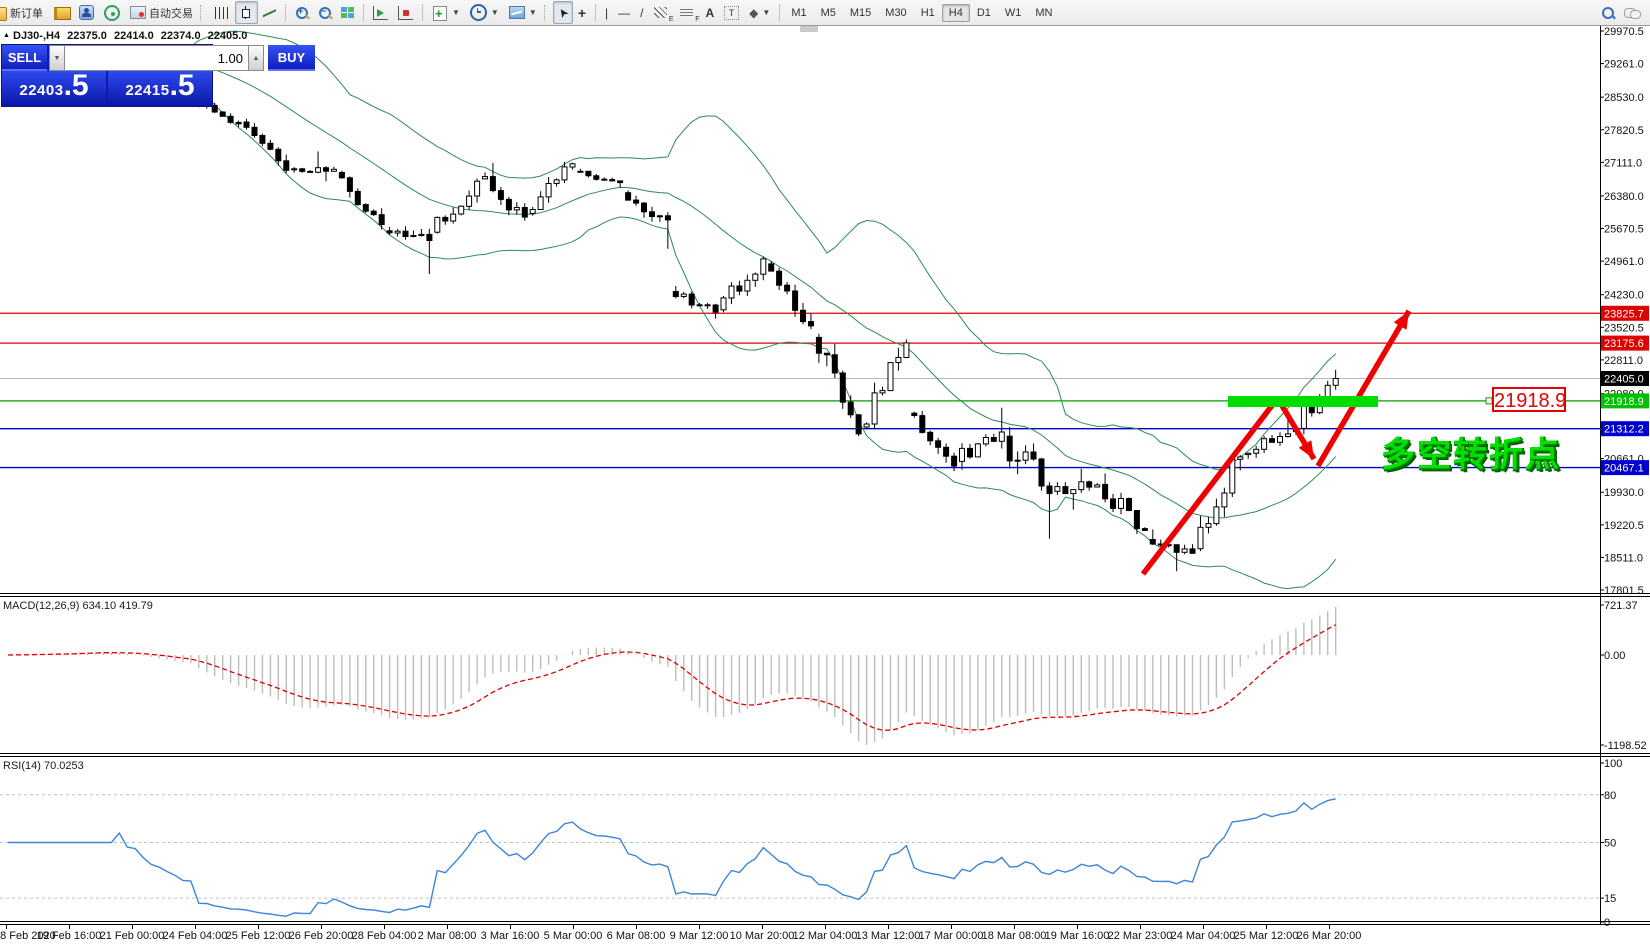 The width and height of the screenshot is (1650, 948). Describe the element at coordinates (78, 606) in the screenshot. I see `macd-label: MACD(12,26,9) 634.10 419.79` at that location.